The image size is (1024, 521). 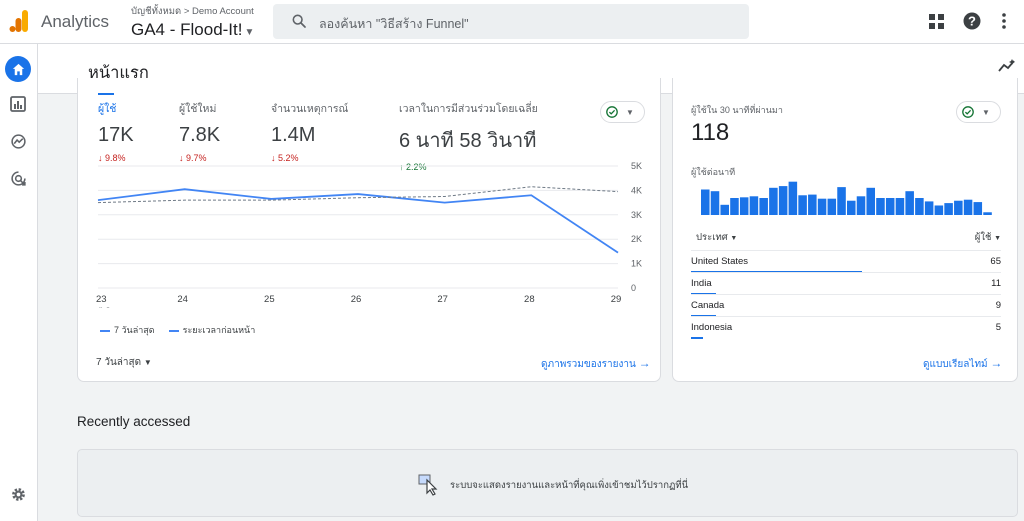 I want to click on search-icon, so click(x=299, y=21).